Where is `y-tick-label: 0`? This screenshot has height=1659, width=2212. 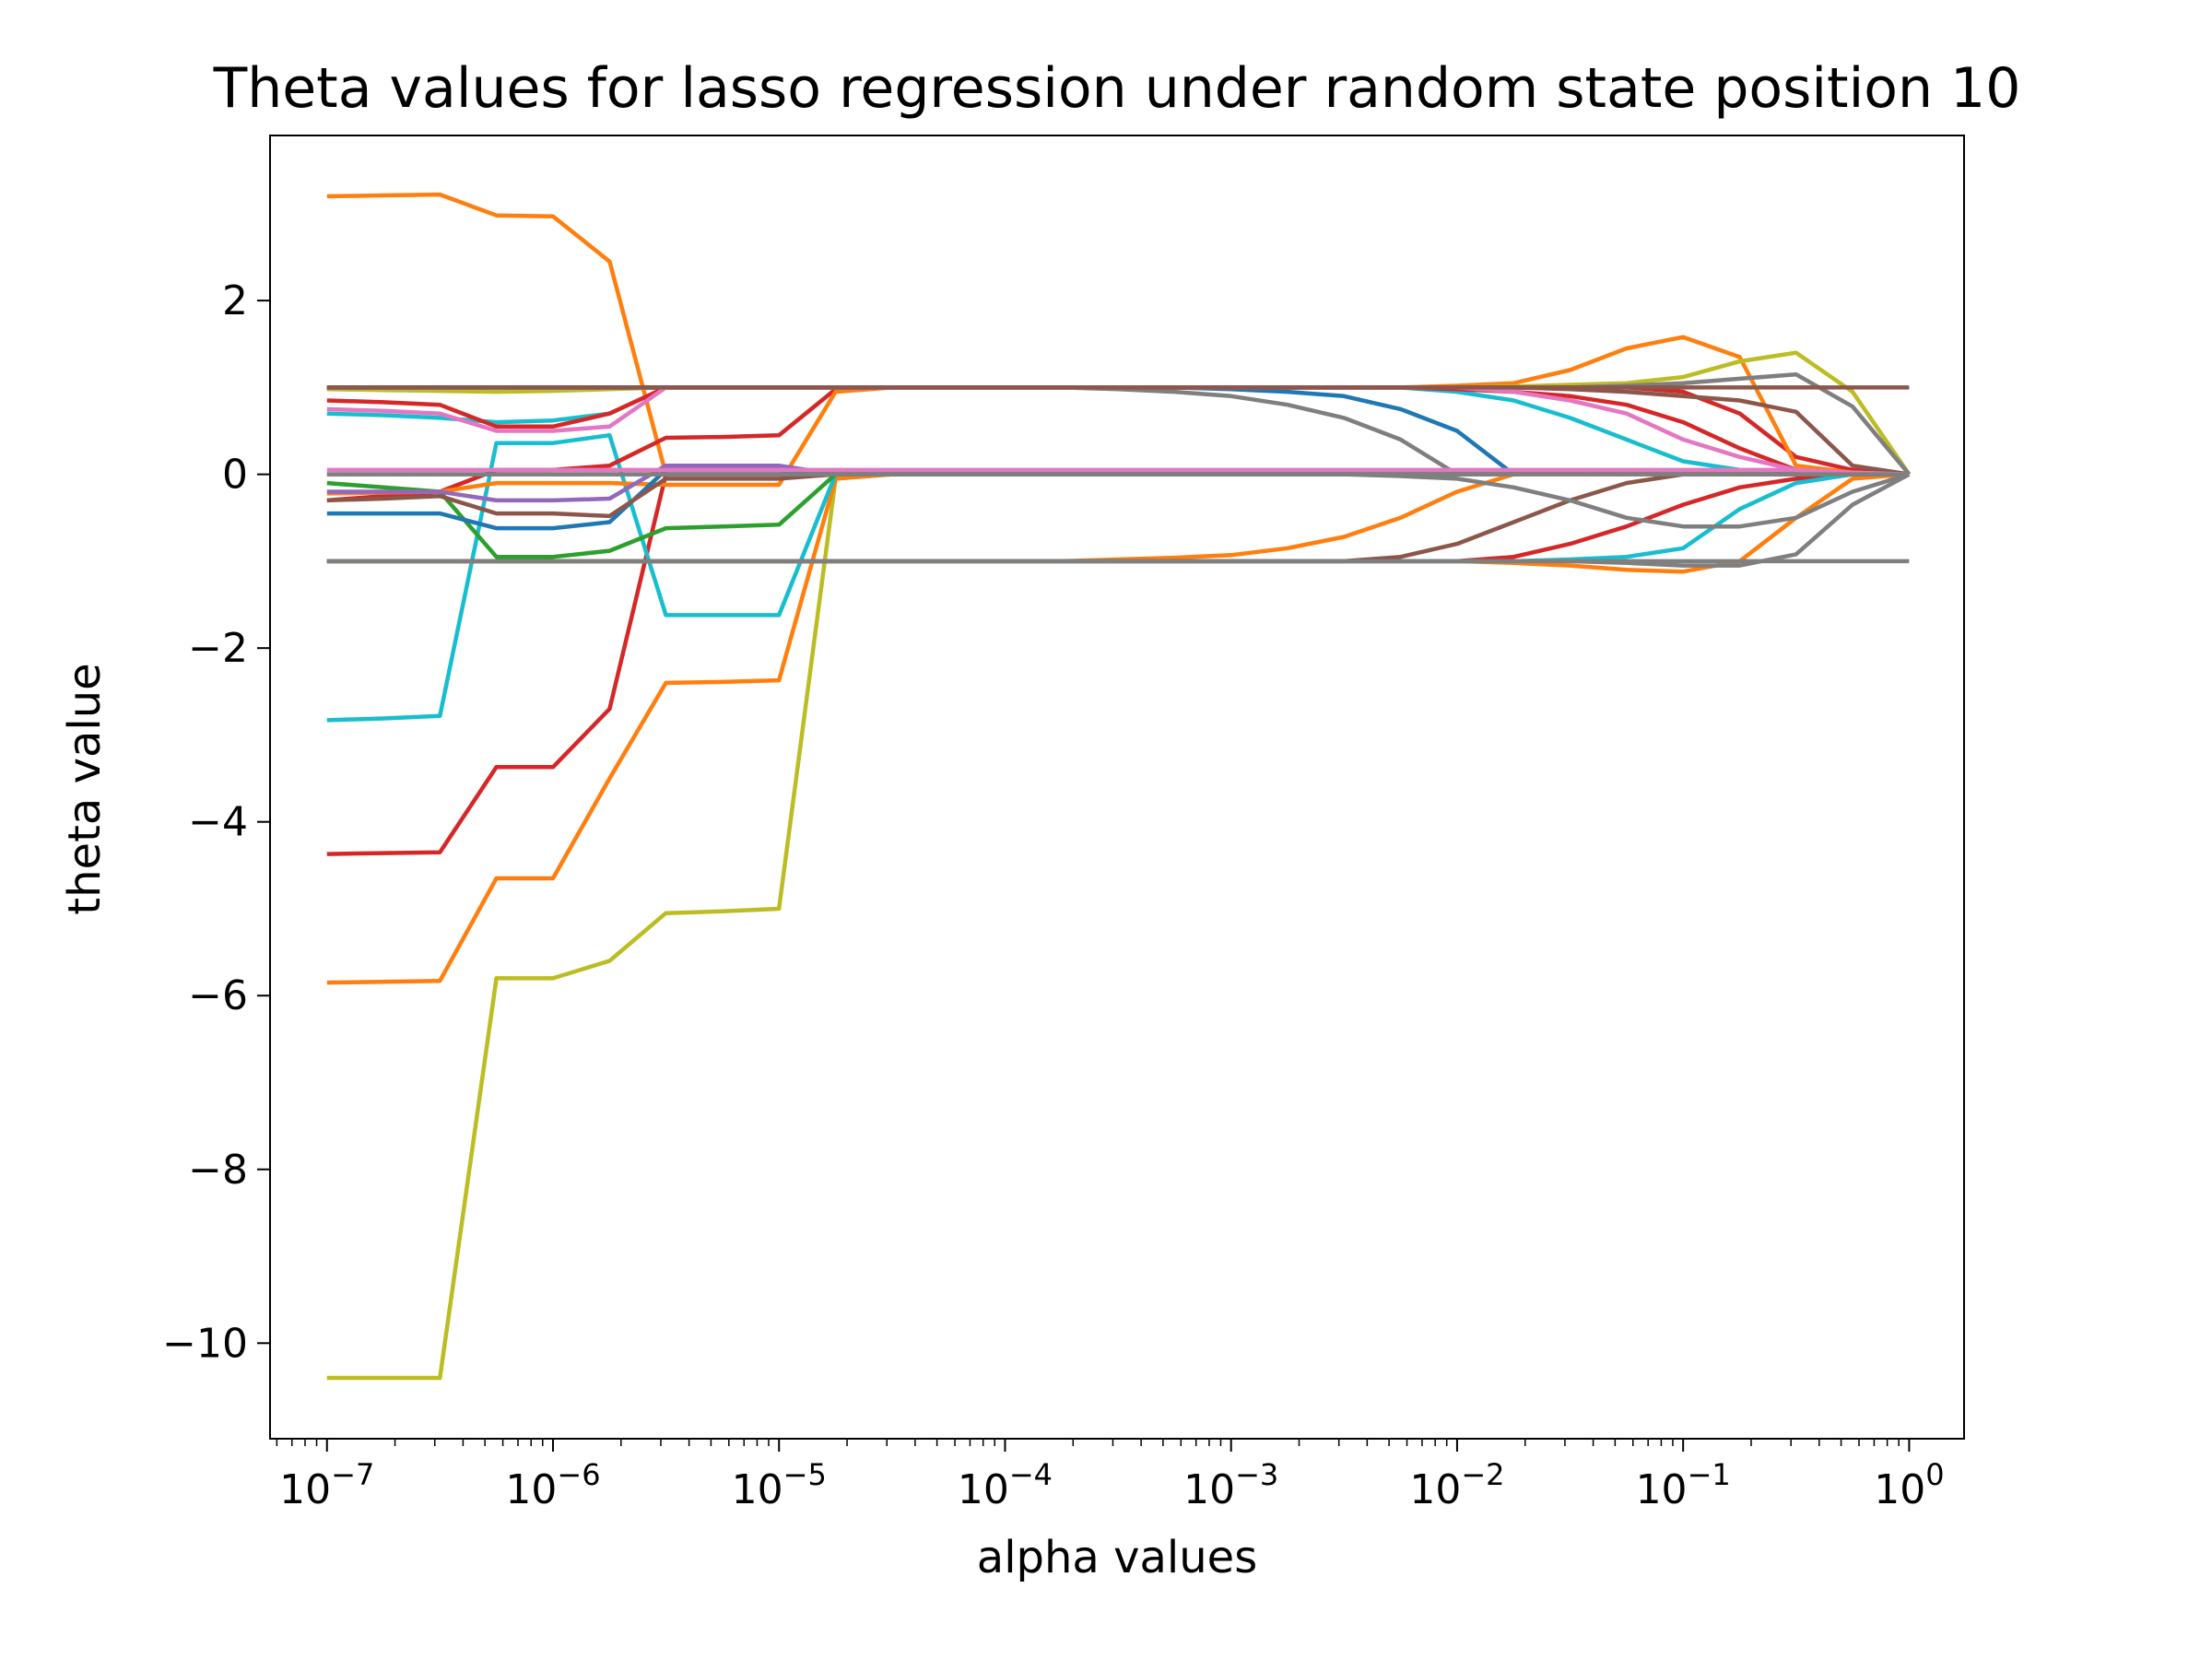
y-tick-label: 0 is located at coordinates (235, 475).